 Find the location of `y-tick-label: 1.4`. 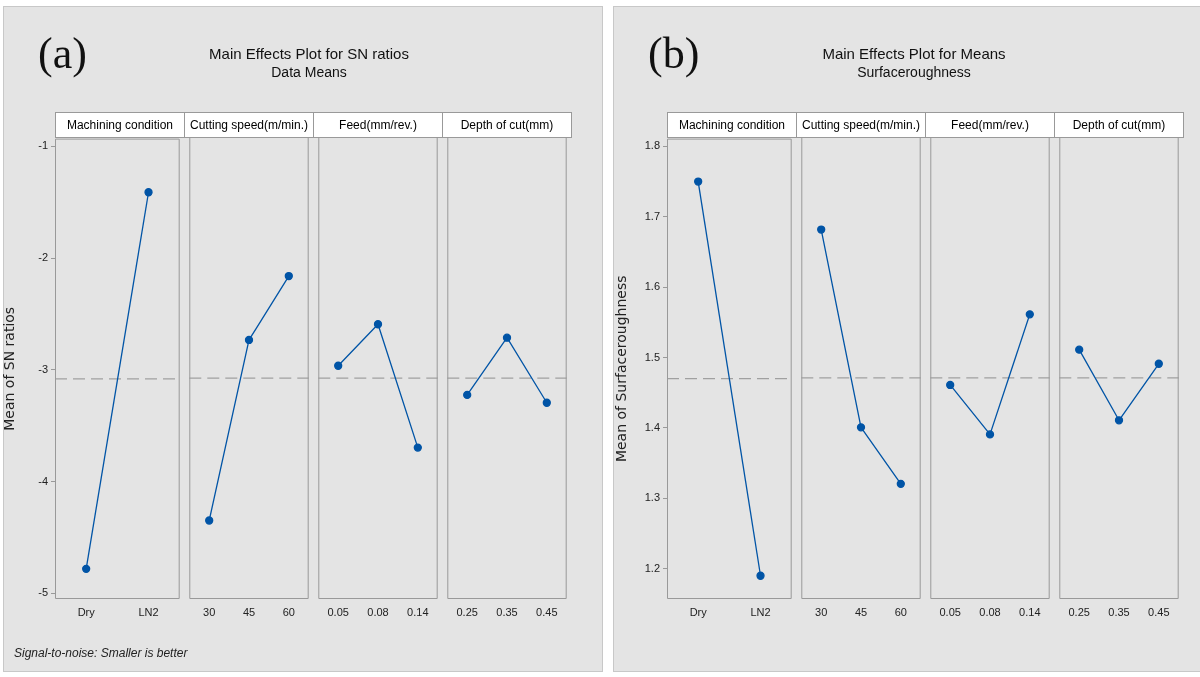

y-tick-label: 1.4 is located at coordinates (652, 426).